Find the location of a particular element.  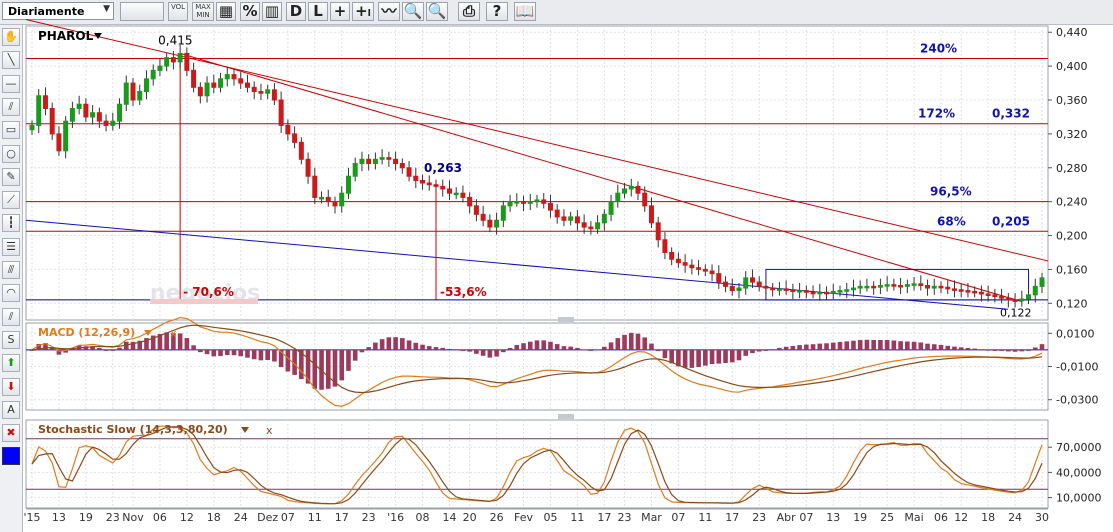

print-button: ⎙ is located at coordinates (469, 11).